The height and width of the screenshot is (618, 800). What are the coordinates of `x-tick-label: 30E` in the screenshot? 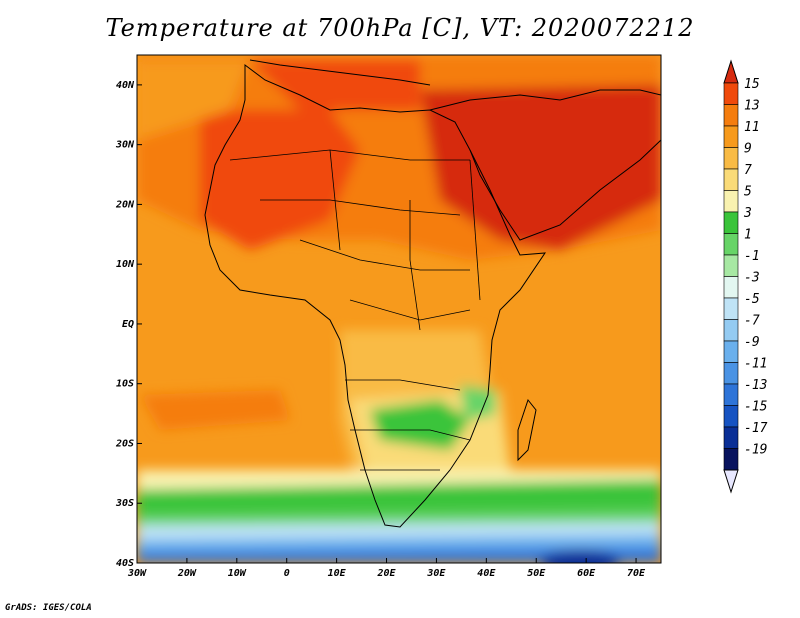 It's located at (436, 573).